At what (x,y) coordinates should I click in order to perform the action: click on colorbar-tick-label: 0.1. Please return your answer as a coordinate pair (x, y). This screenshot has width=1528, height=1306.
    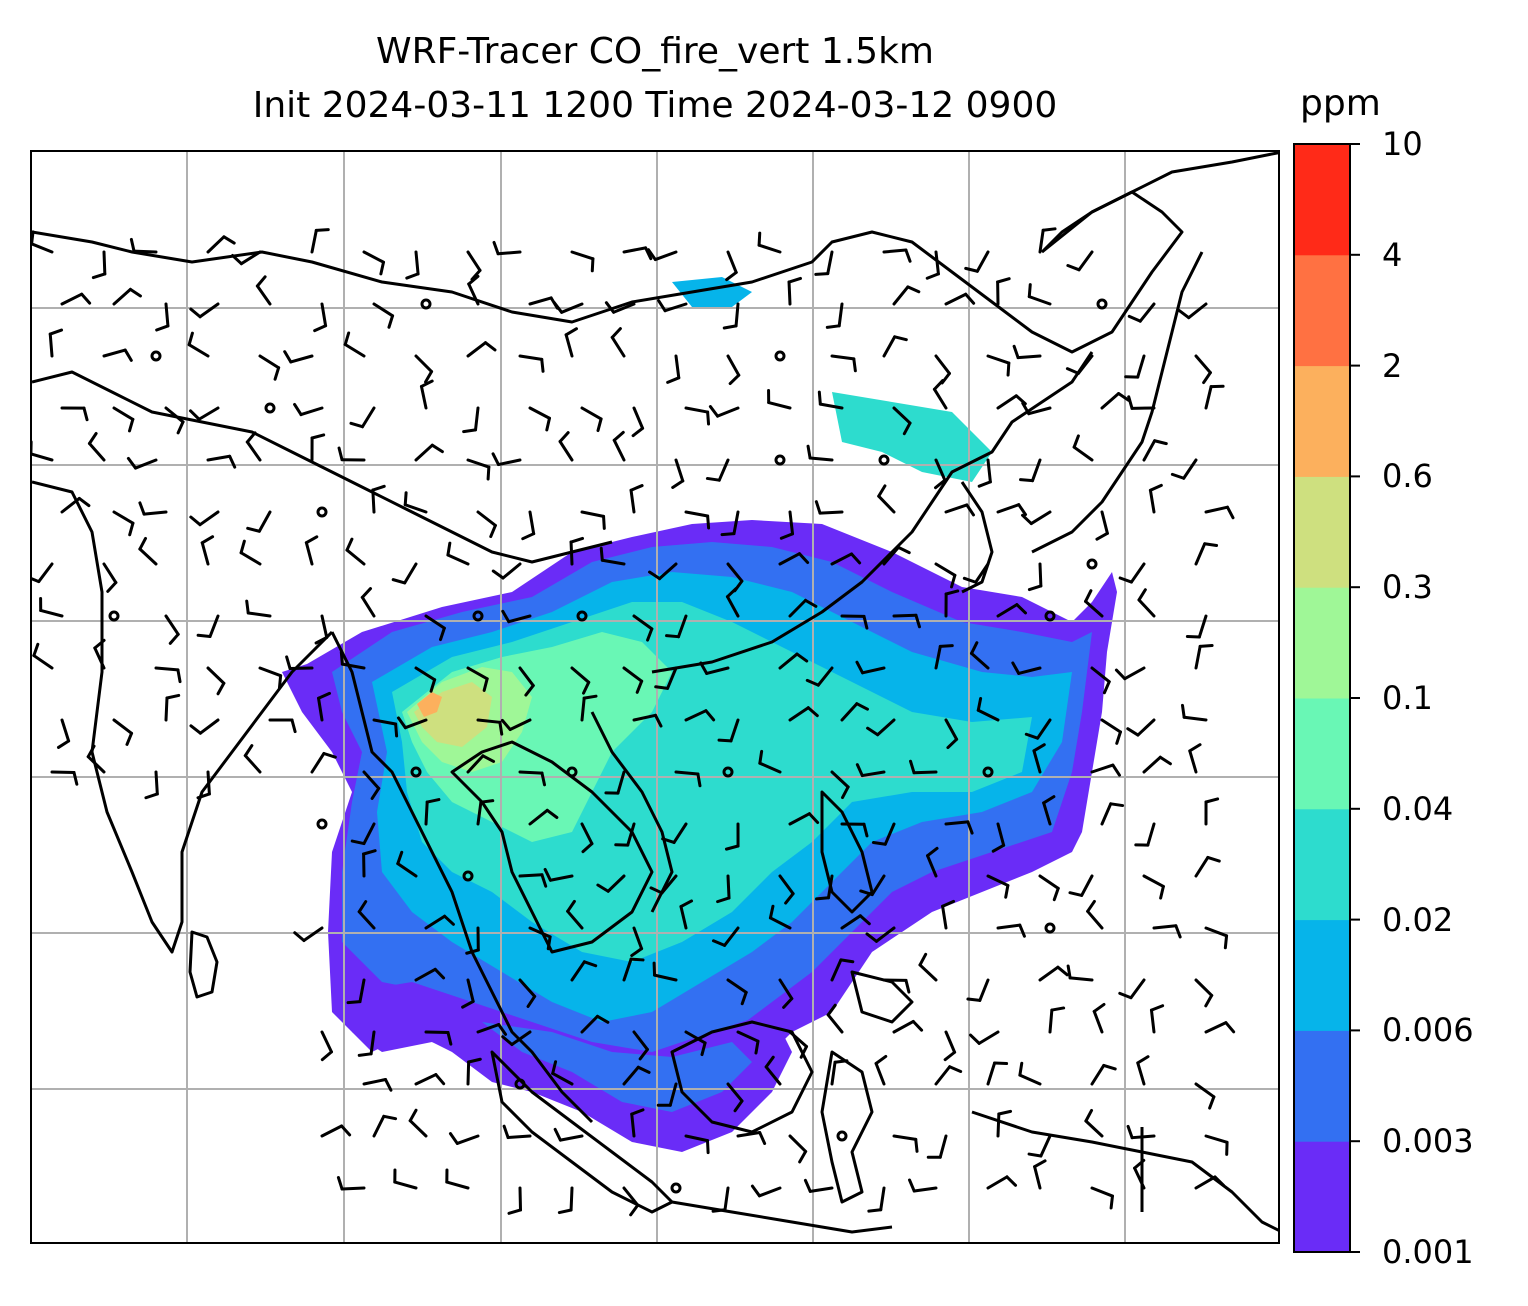
    Looking at the image, I should click on (1407, 698).